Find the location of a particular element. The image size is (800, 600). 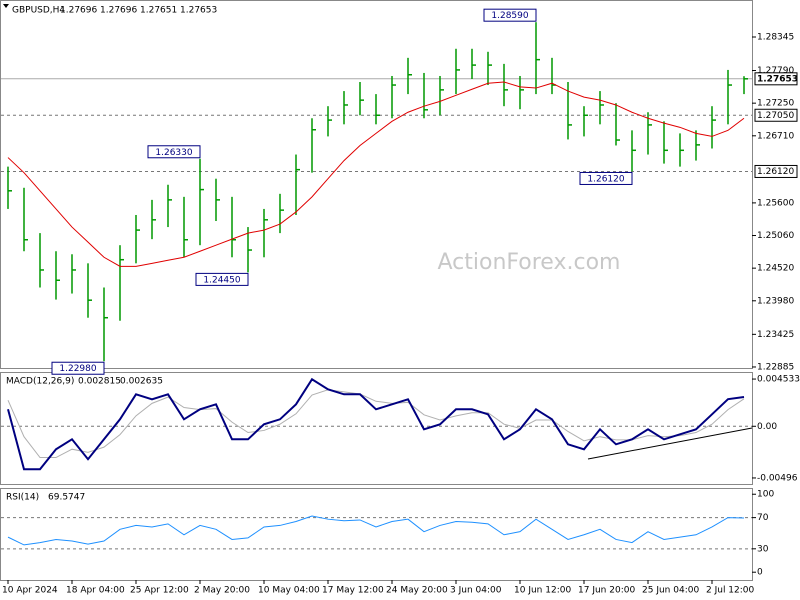

price-label: 1.27653 is located at coordinates (777, 79).